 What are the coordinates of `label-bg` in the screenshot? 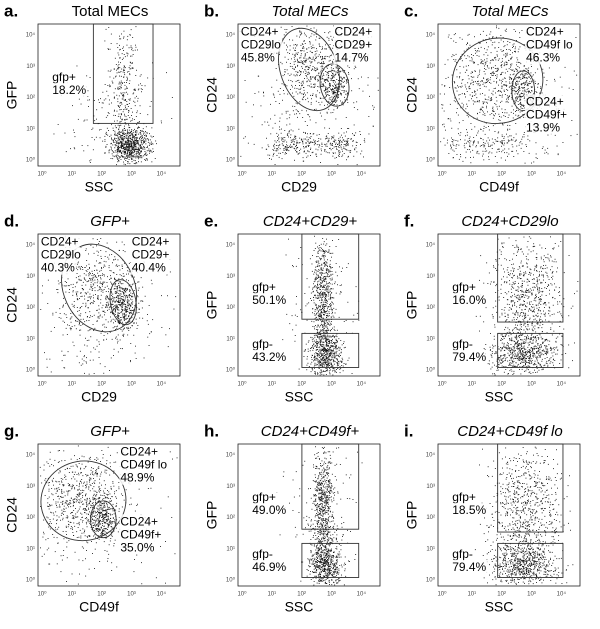 It's located at (149, 267).